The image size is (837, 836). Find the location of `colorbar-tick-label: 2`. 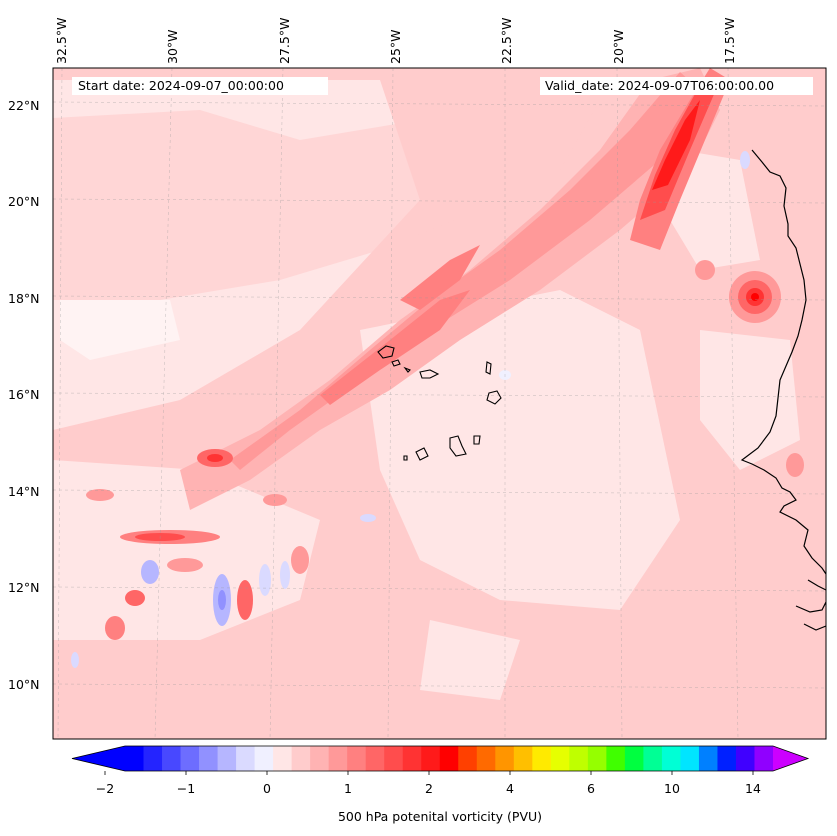

colorbar-tick-label: 2 is located at coordinates (429, 788).